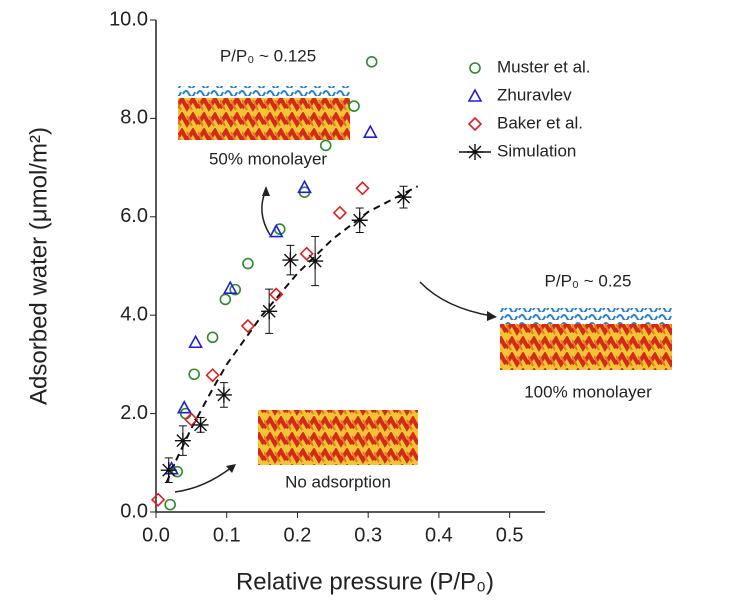  Describe the element at coordinates (156, 535) in the screenshot. I see `x-tick-label: 0.0` at that location.